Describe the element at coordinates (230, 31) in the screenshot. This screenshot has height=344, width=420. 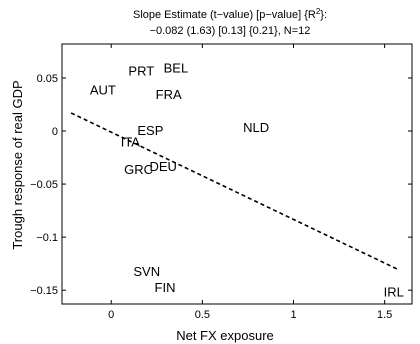
I see `chart-title-line-2: −0.082 (1.63) [0.13] {0.21}, N=12` at that location.